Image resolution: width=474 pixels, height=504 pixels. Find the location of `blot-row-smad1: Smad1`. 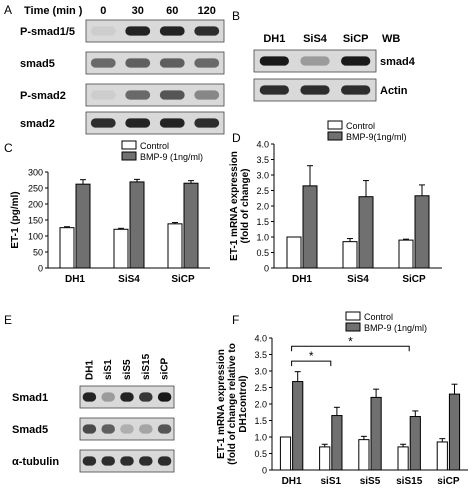

blot-row-smad1: Smad1 is located at coordinates (93, 397).